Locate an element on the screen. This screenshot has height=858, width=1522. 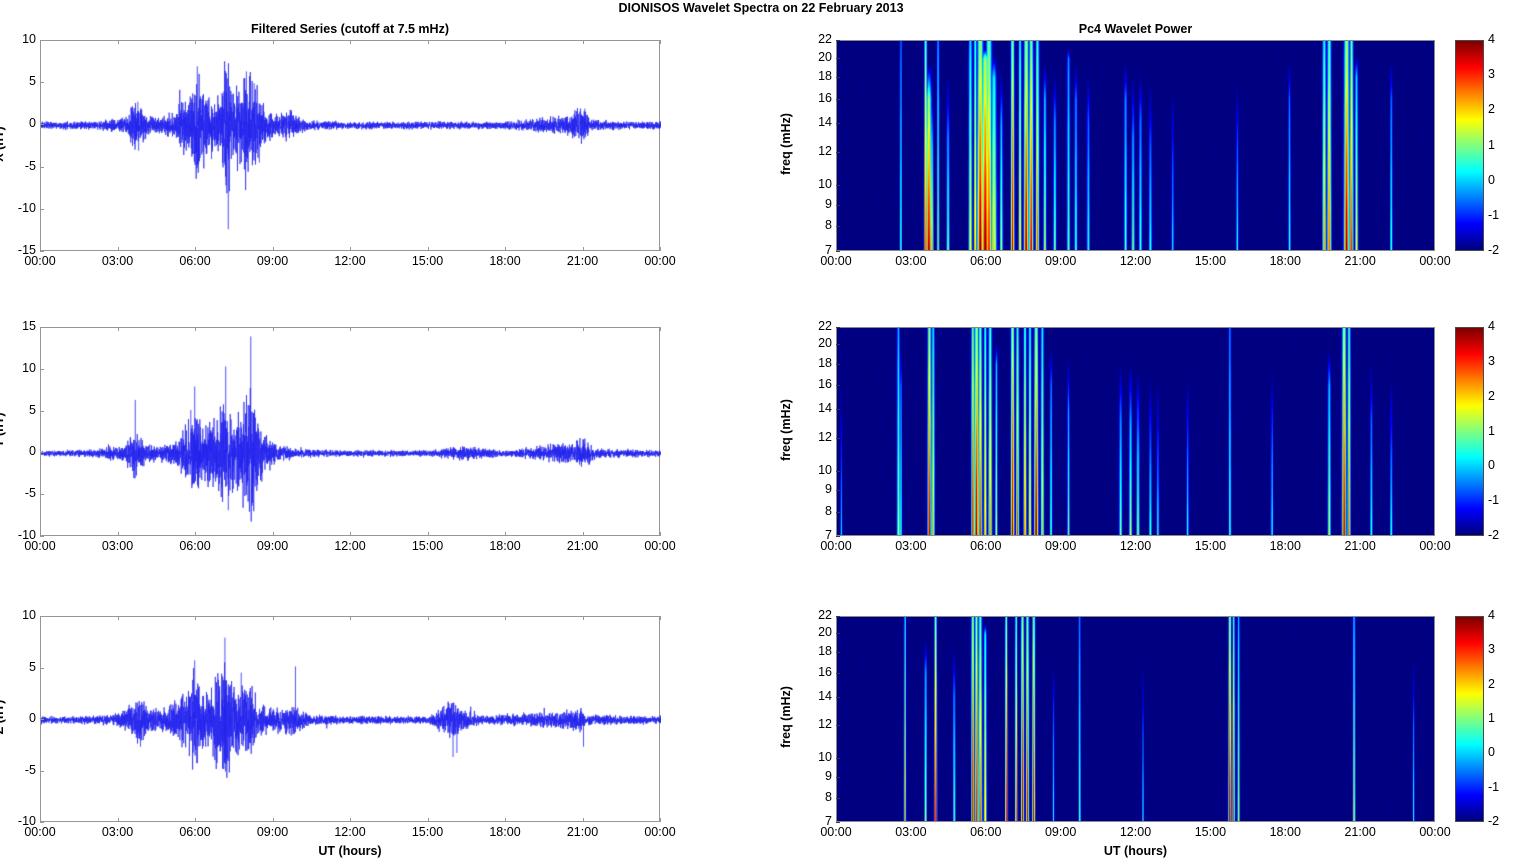
timeseries-trace is located at coordinates (351, 720).